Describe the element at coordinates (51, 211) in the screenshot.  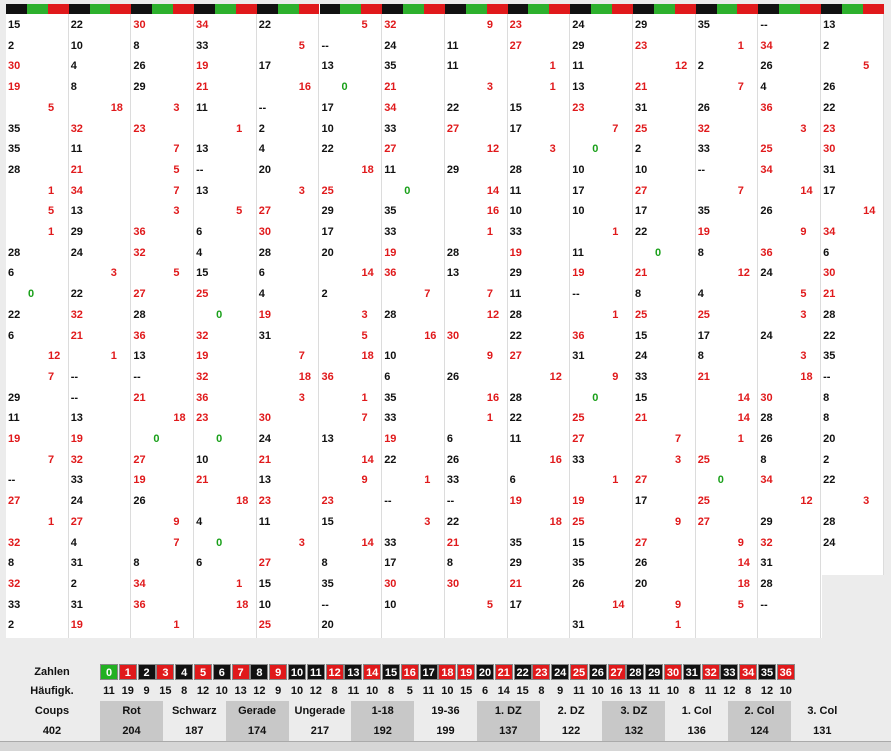
I see `spin-number: 5` at that location.